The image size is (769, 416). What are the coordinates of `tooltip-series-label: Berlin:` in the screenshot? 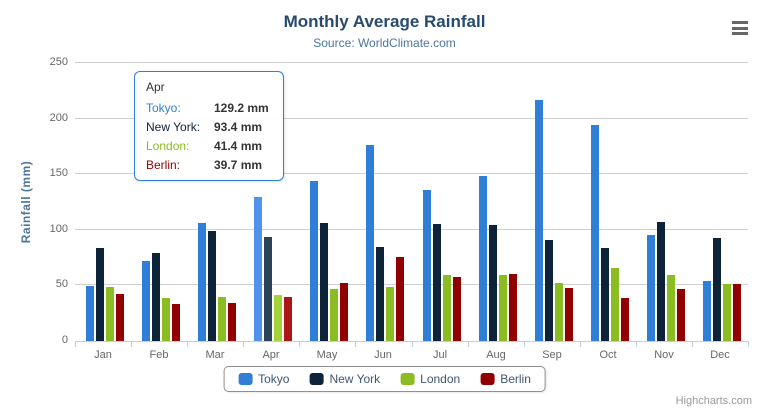 It's located at (163, 165).